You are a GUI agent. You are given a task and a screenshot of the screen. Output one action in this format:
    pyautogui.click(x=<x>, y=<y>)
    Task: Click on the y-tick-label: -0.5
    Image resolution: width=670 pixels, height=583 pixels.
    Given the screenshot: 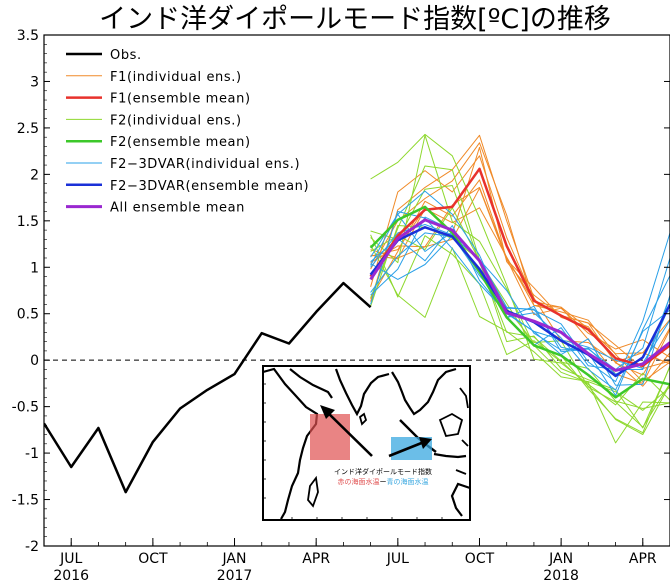 What is the action you would take?
    pyautogui.click(x=25, y=408)
    